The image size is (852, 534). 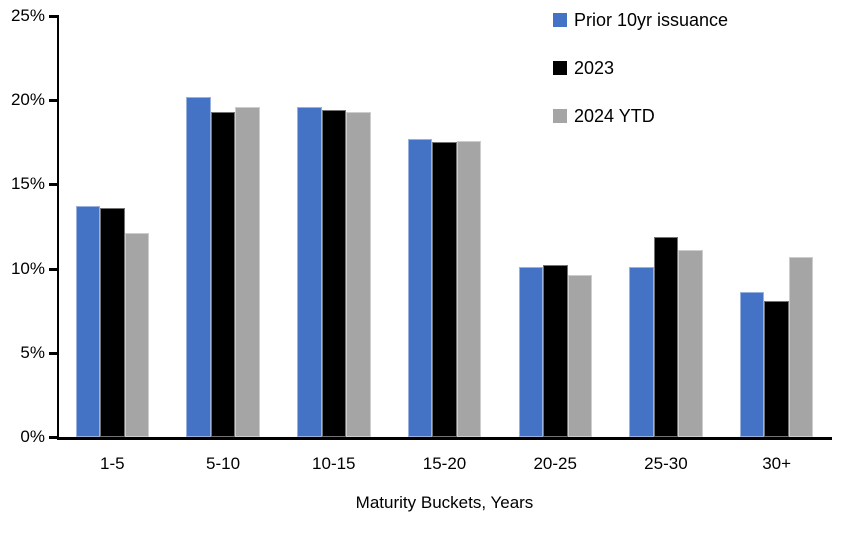 What do you see at coordinates (640, 82) in the screenshot?
I see `legend: Prior 10yr issuance 2023 2024 YTD` at bounding box center [640, 82].